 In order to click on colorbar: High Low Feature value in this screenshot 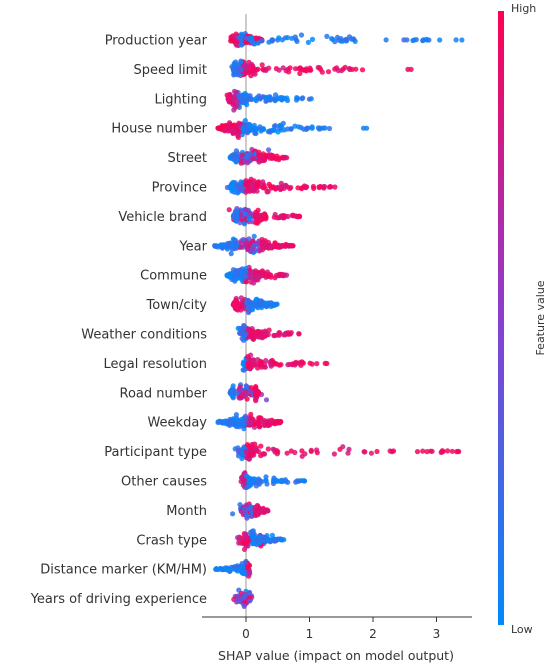, I will do `click(522, 319)`.